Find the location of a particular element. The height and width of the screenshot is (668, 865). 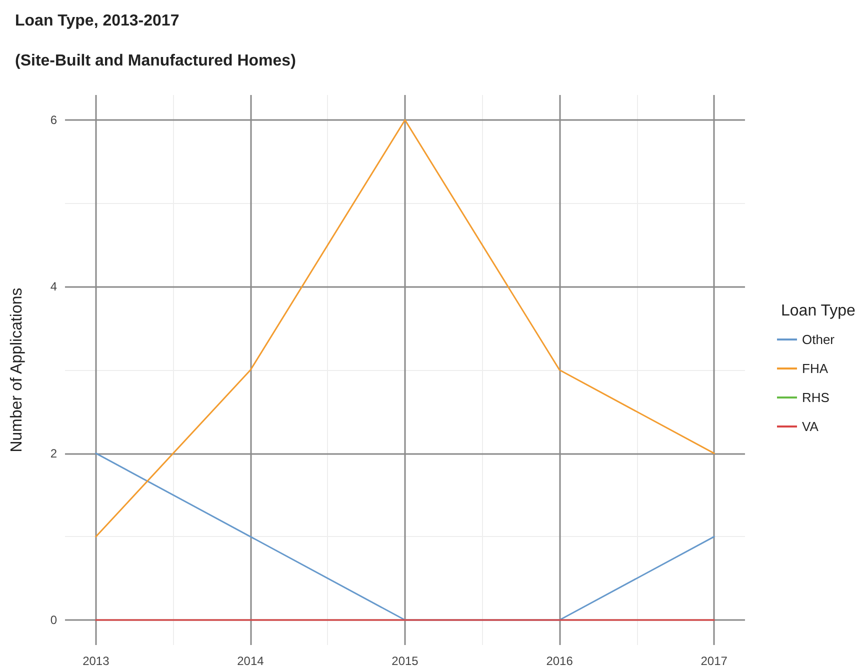

x-tick-label: 2014 is located at coordinates (250, 661).